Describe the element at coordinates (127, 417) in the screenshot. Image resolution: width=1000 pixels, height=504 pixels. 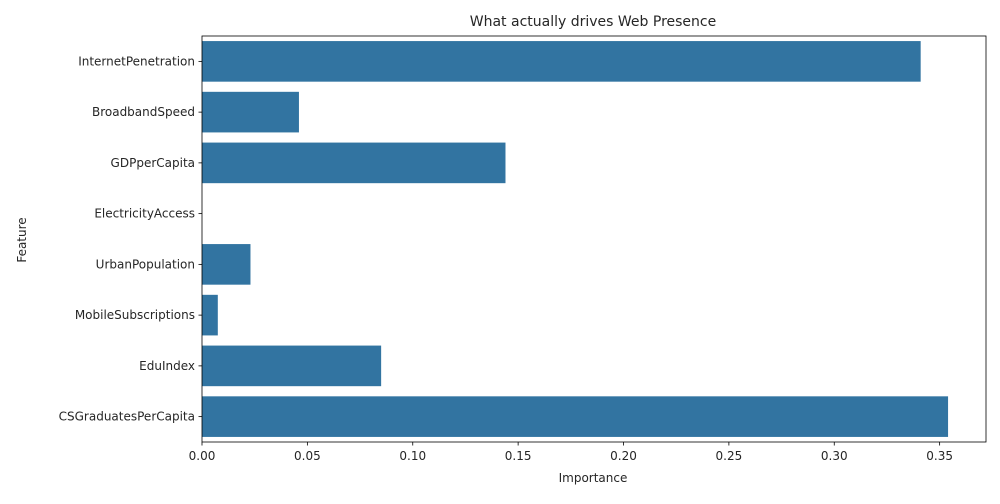
I see `y-tick-label: CSGraduatesPerCapita` at that location.